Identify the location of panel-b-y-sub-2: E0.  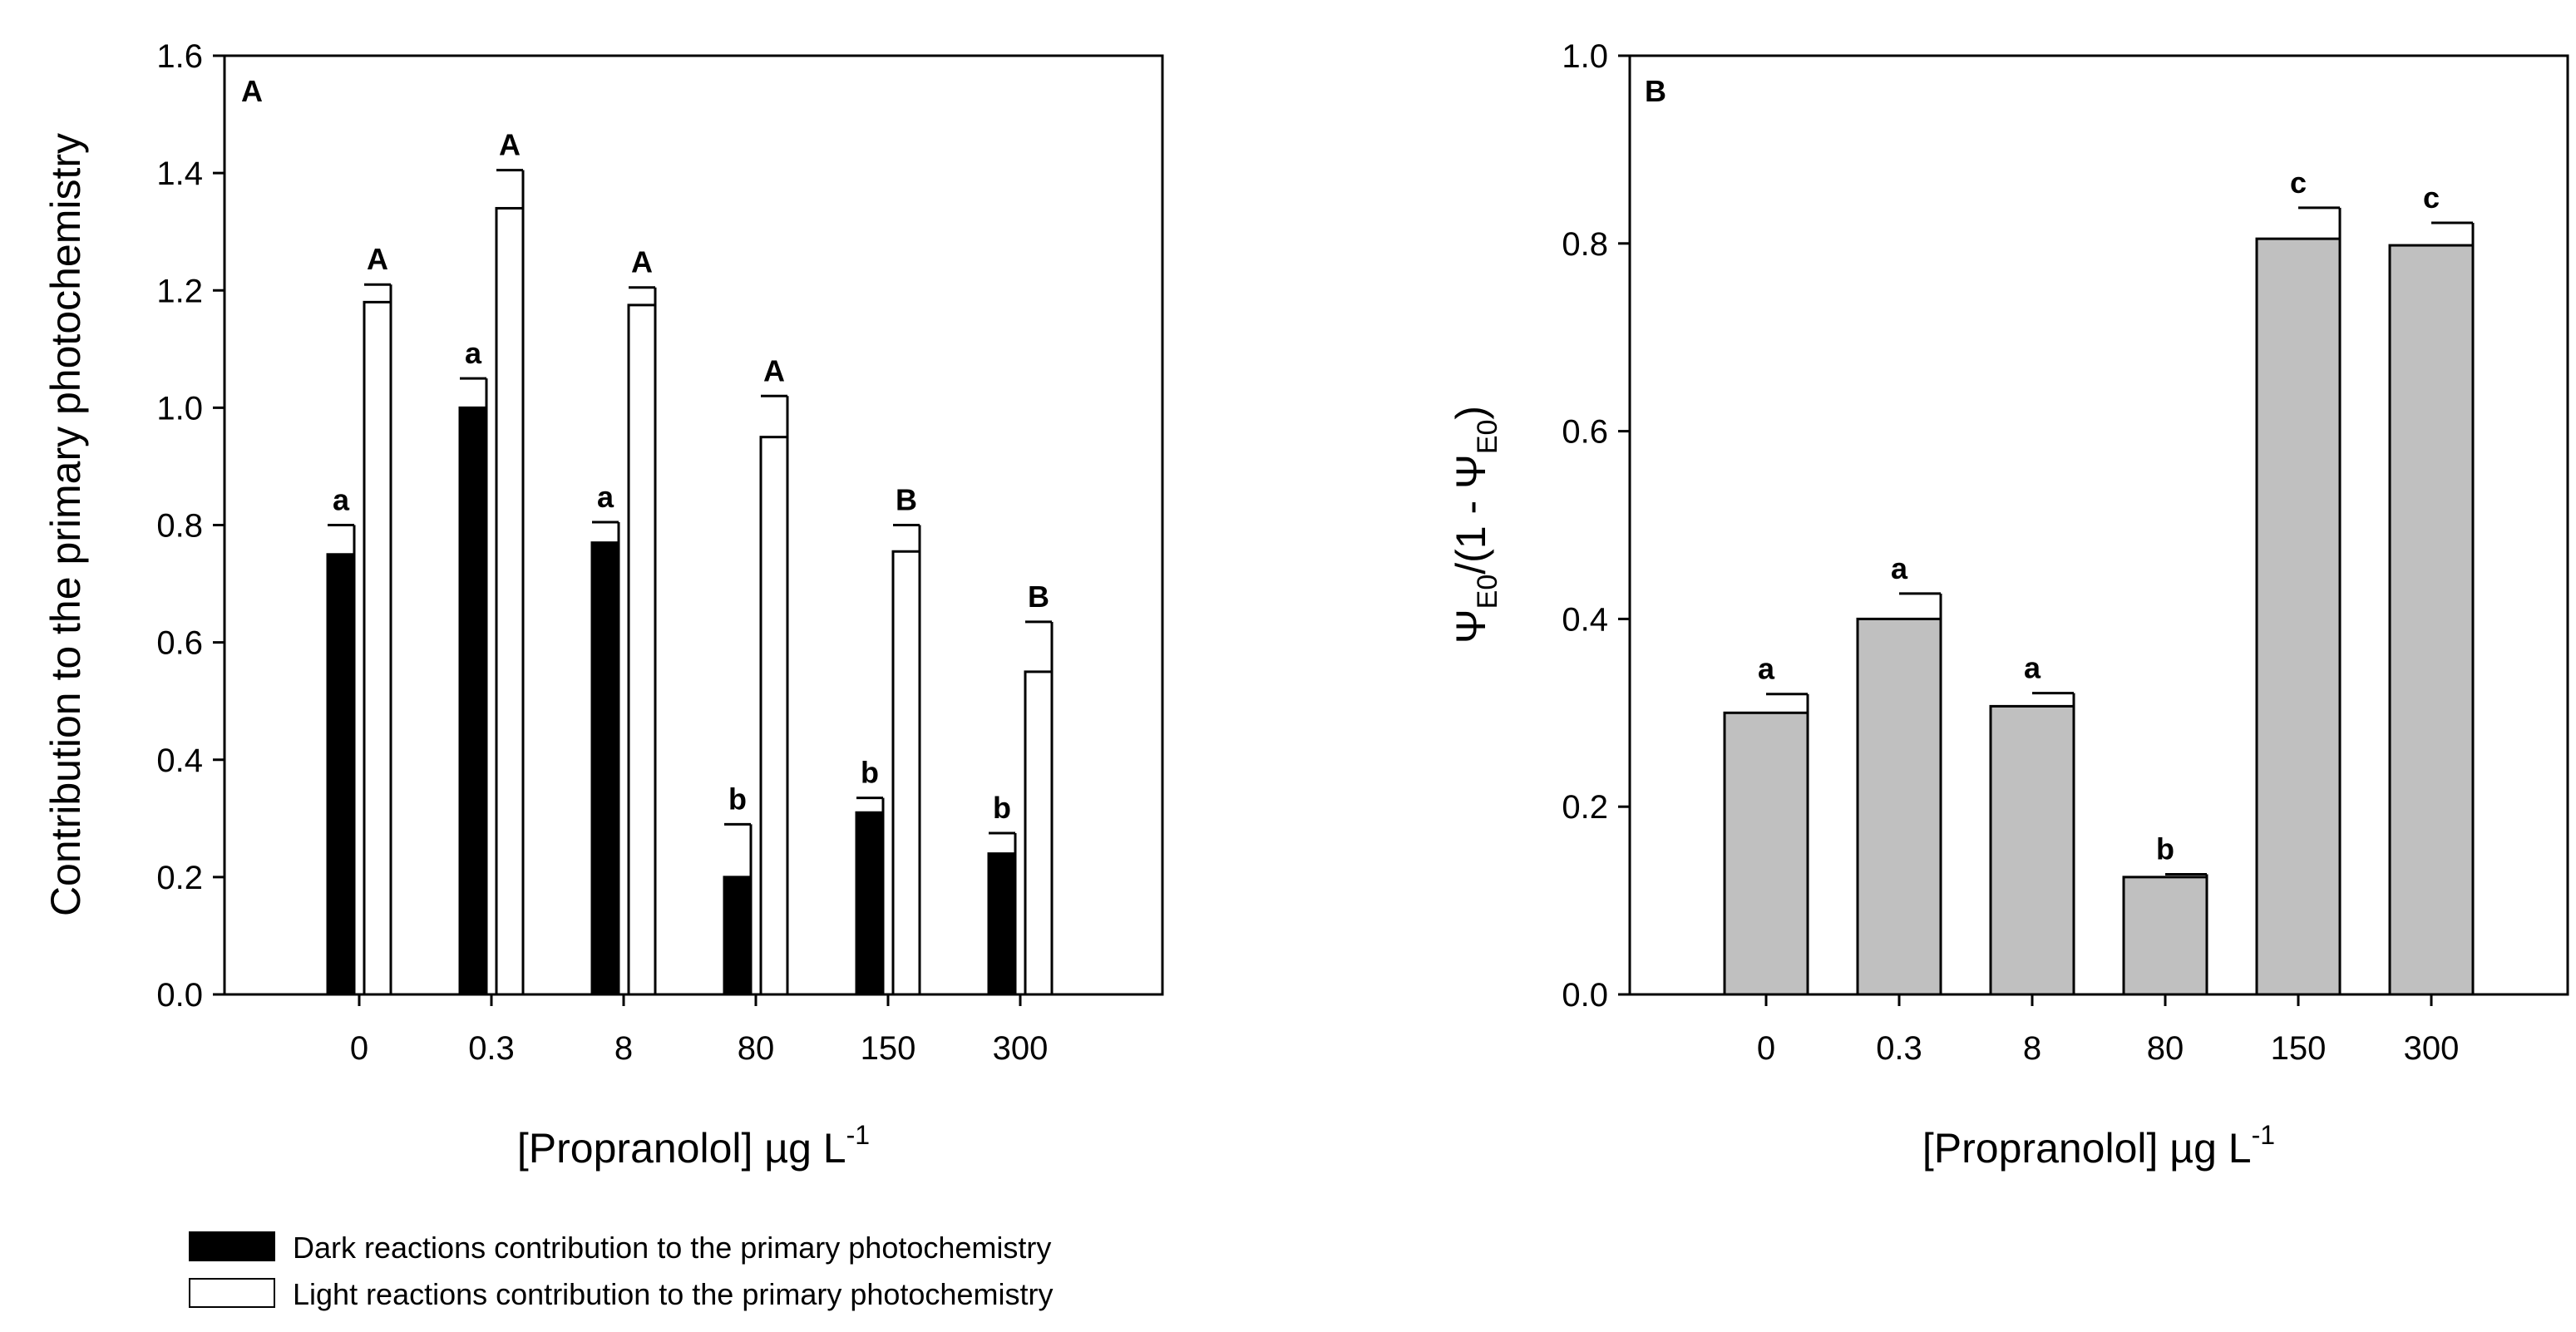
(1487, 437).